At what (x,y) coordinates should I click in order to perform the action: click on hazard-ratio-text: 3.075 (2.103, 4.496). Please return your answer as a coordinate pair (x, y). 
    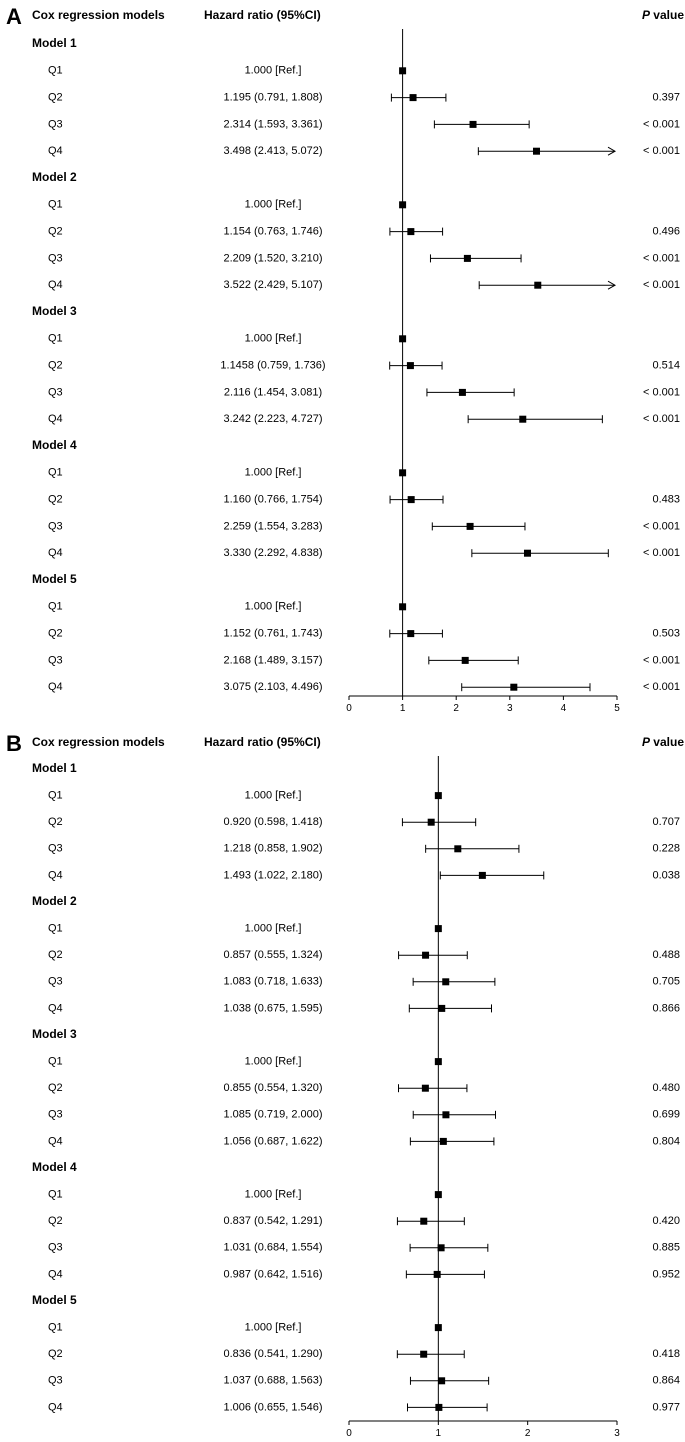
    Looking at the image, I should click on (272, 687).